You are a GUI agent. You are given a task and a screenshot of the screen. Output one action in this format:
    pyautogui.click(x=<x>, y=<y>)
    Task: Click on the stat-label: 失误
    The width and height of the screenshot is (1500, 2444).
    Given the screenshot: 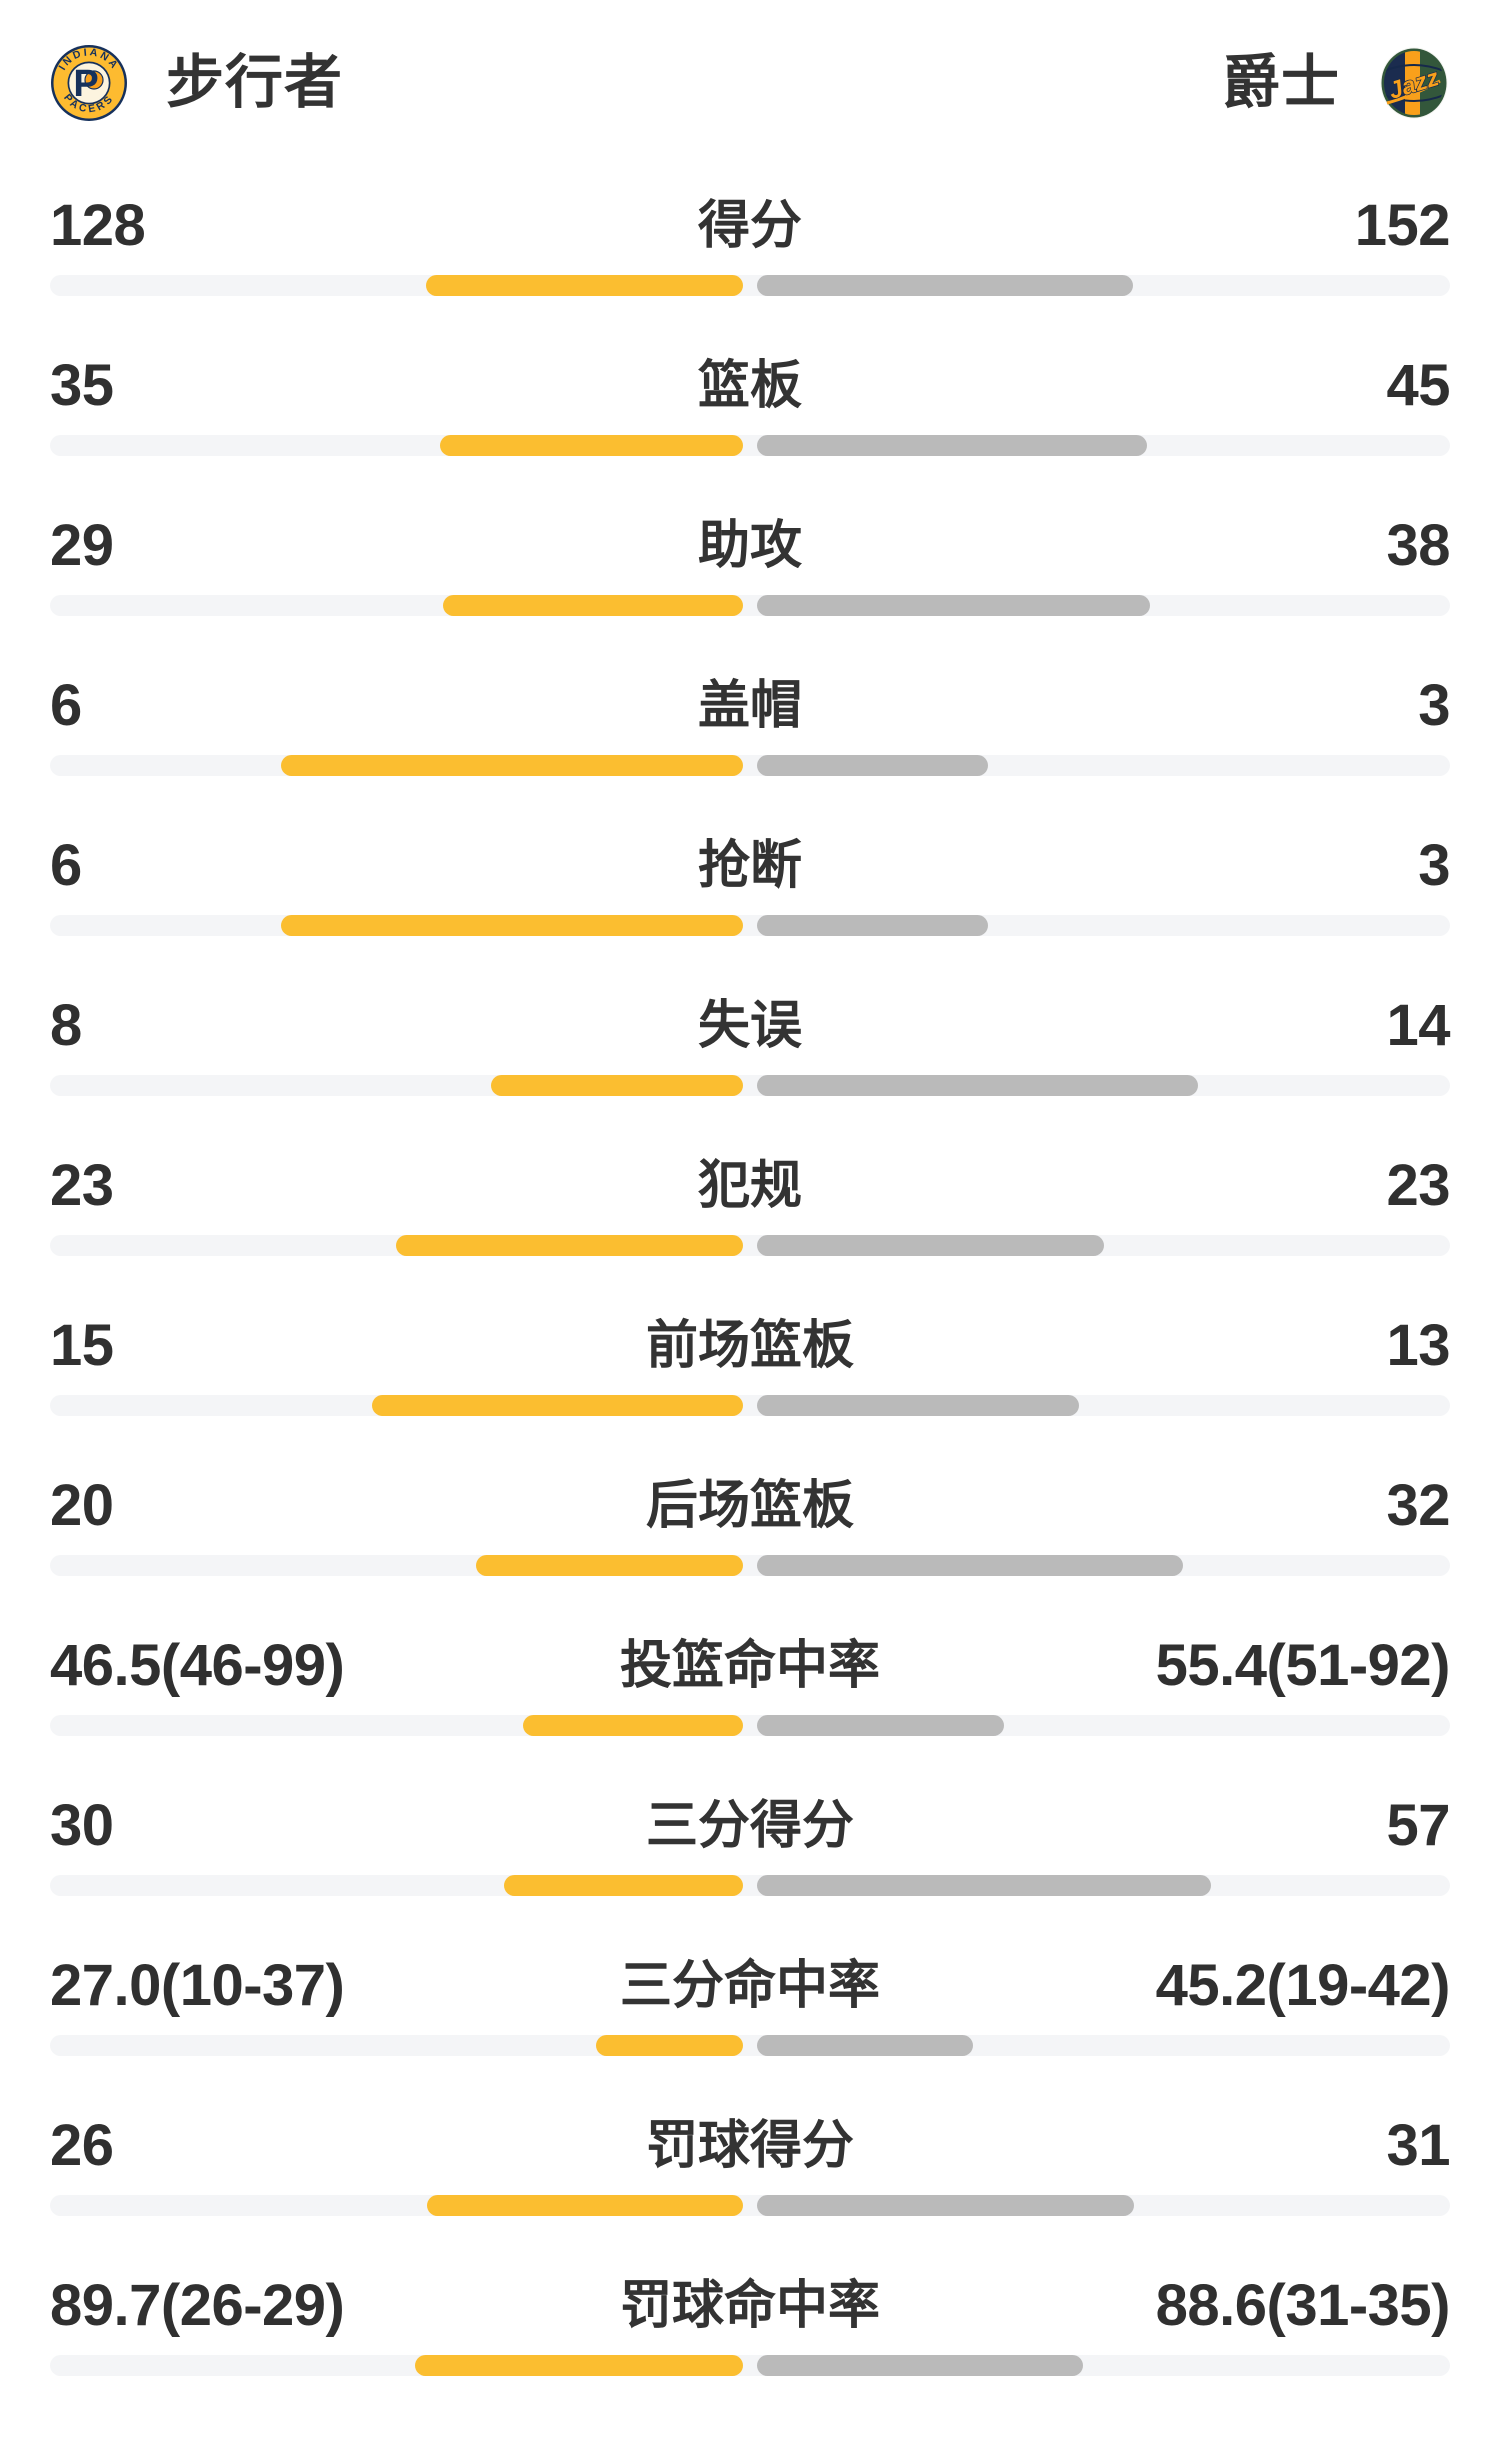 What is the action you would take?
    pyautogui.click(x=749, y=1026)
    